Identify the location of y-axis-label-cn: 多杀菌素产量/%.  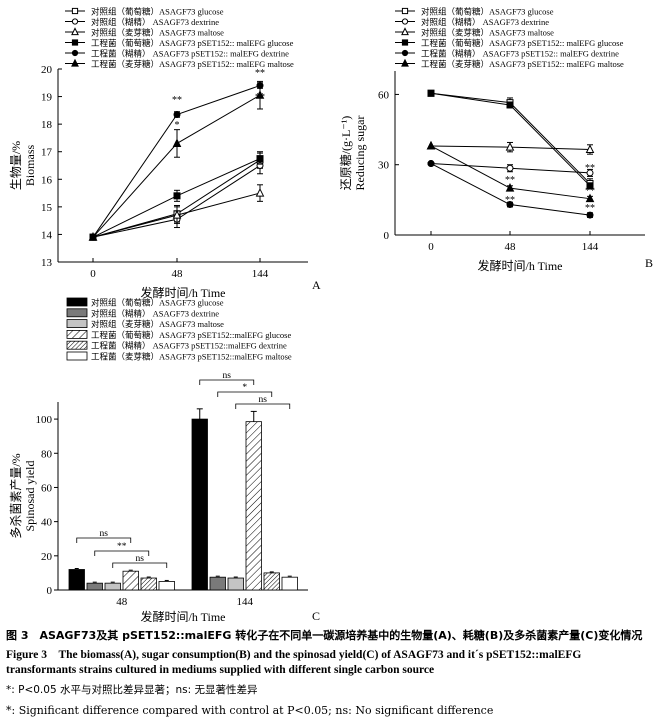
(15, 495).